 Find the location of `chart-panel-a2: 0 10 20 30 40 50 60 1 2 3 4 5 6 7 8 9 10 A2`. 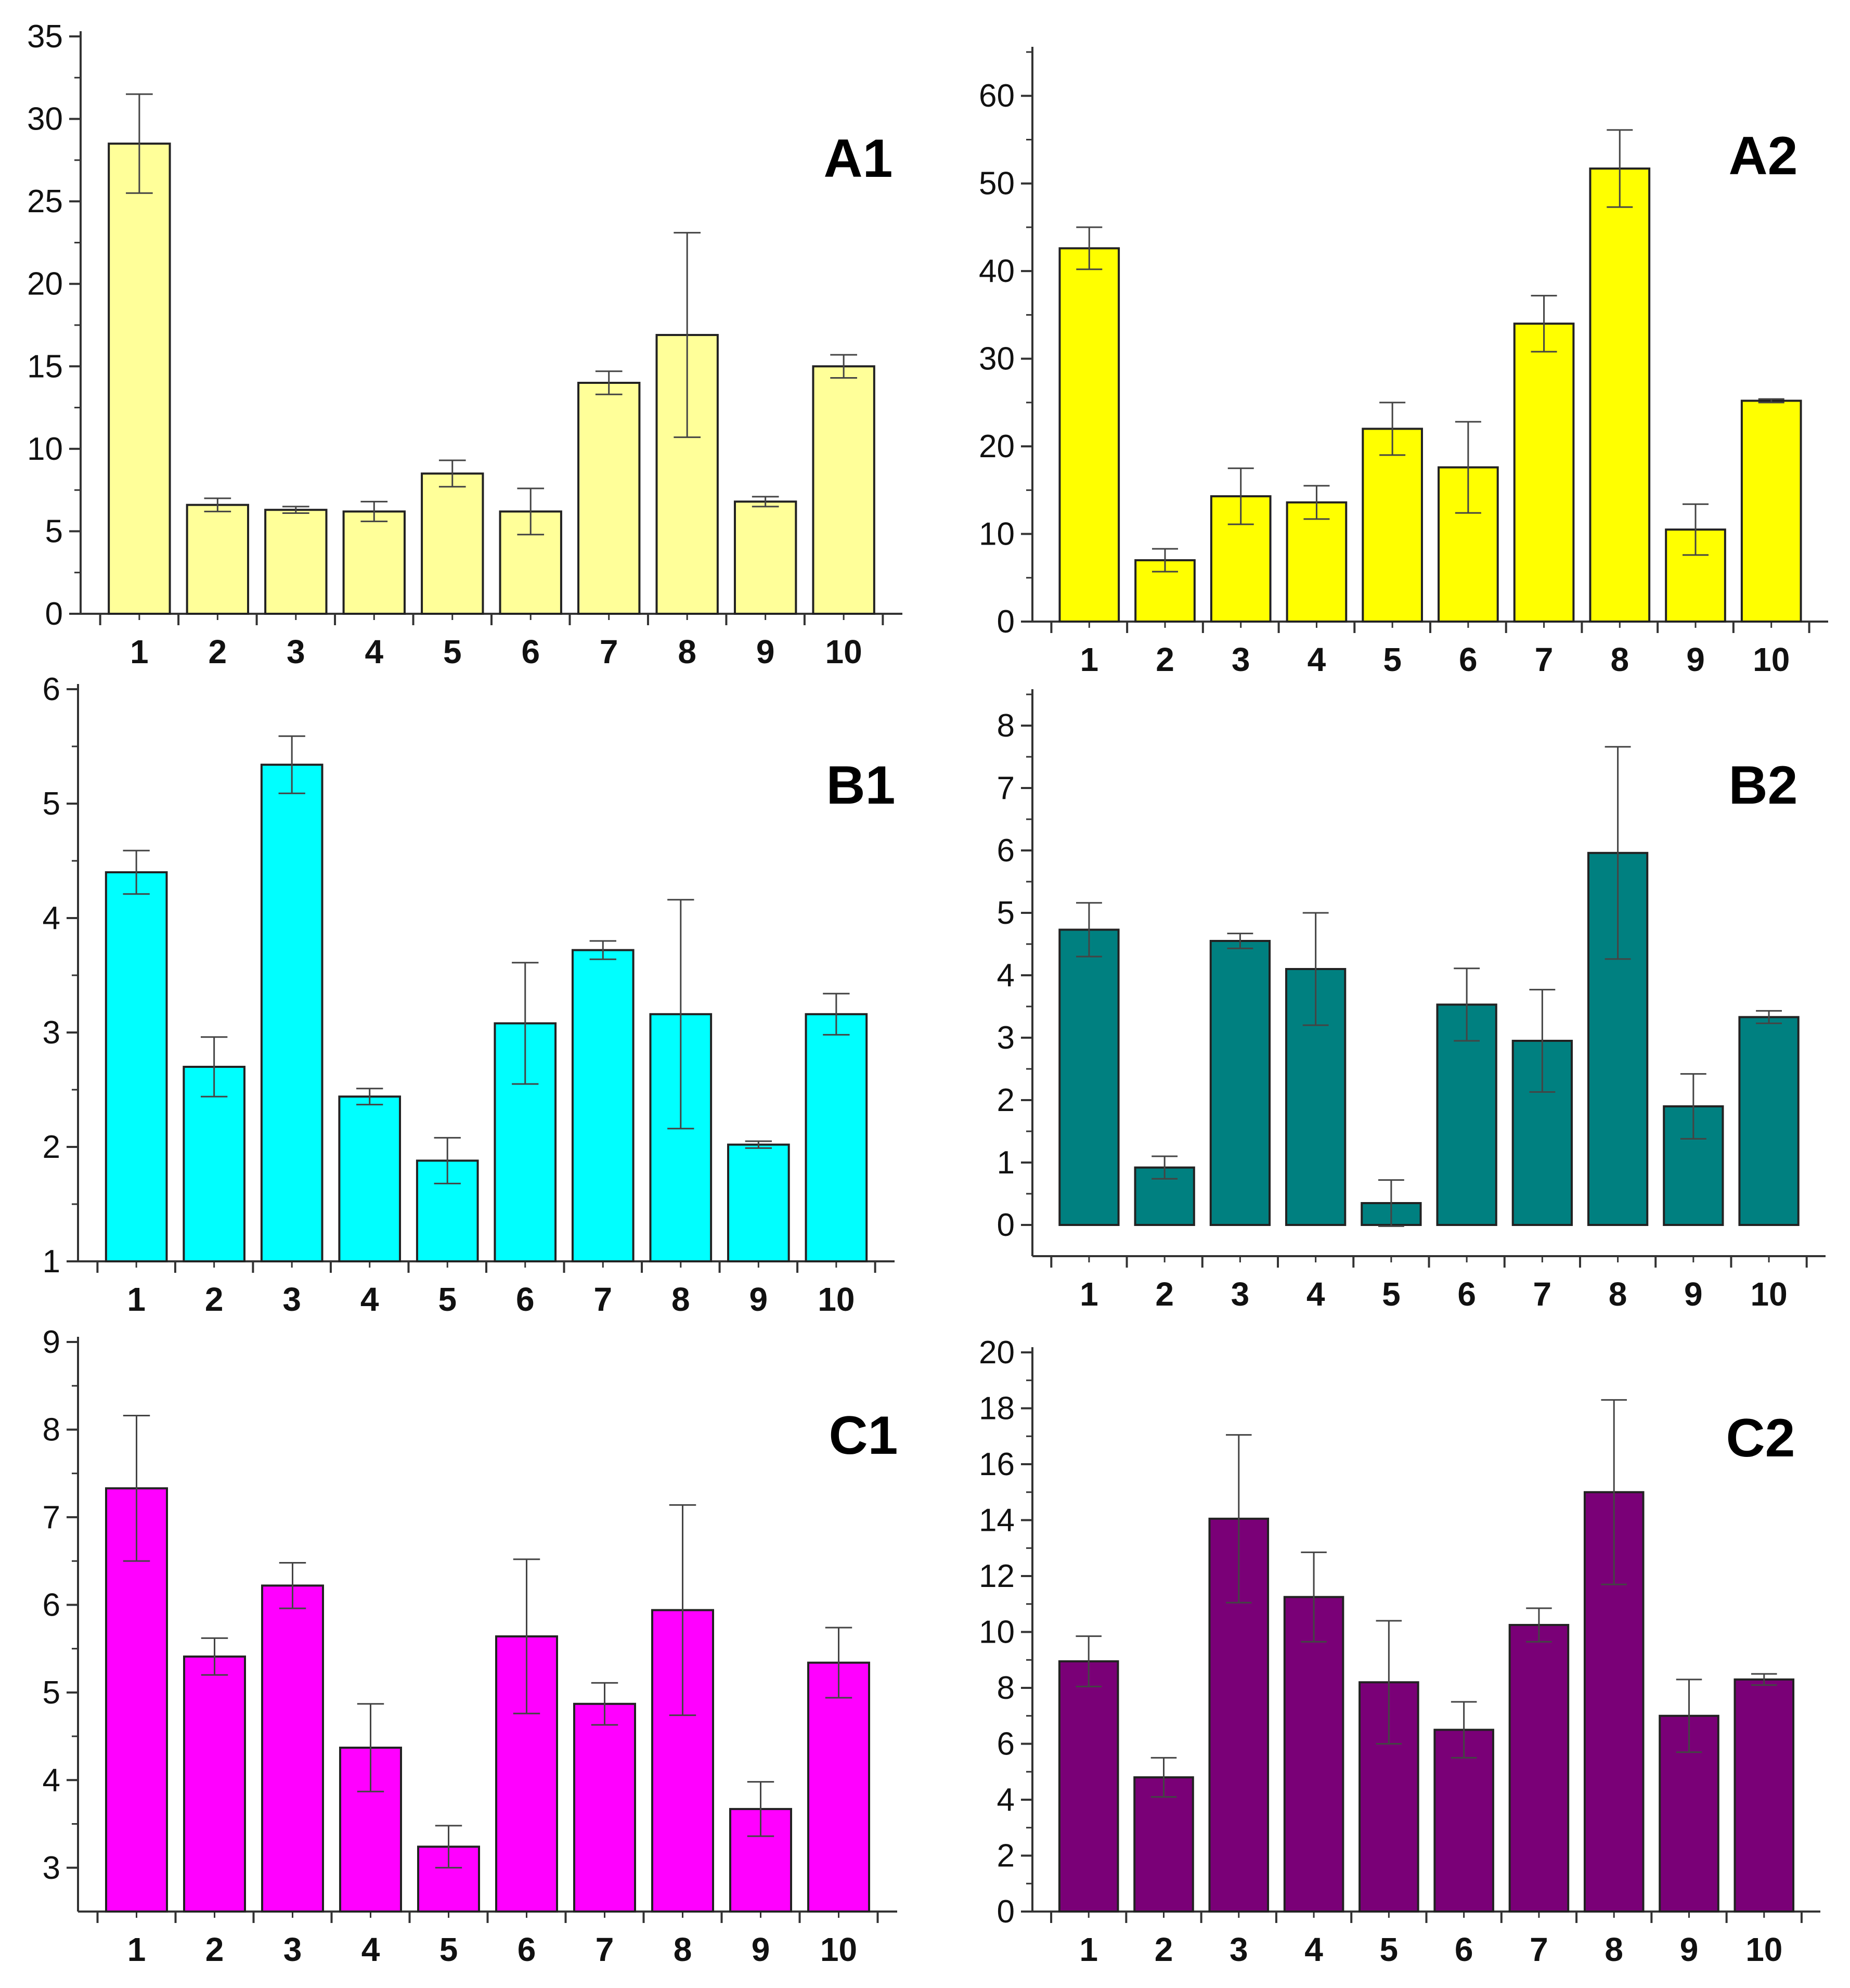

chart-panel-a2: 0 10 20 30 40 50 60 1 2 3 4 5 6 7 8 9 10 A2 is located at coordinates (1403, 363).